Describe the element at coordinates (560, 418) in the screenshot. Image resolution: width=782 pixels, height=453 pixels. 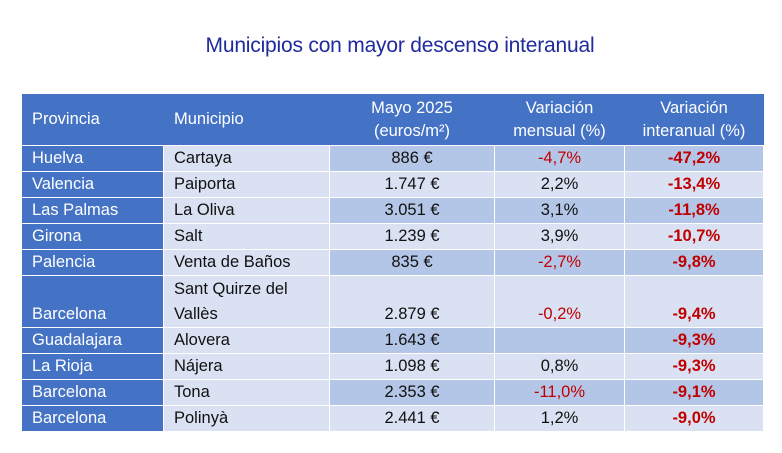
I see `cell-mensual: 1,2%` at that location.